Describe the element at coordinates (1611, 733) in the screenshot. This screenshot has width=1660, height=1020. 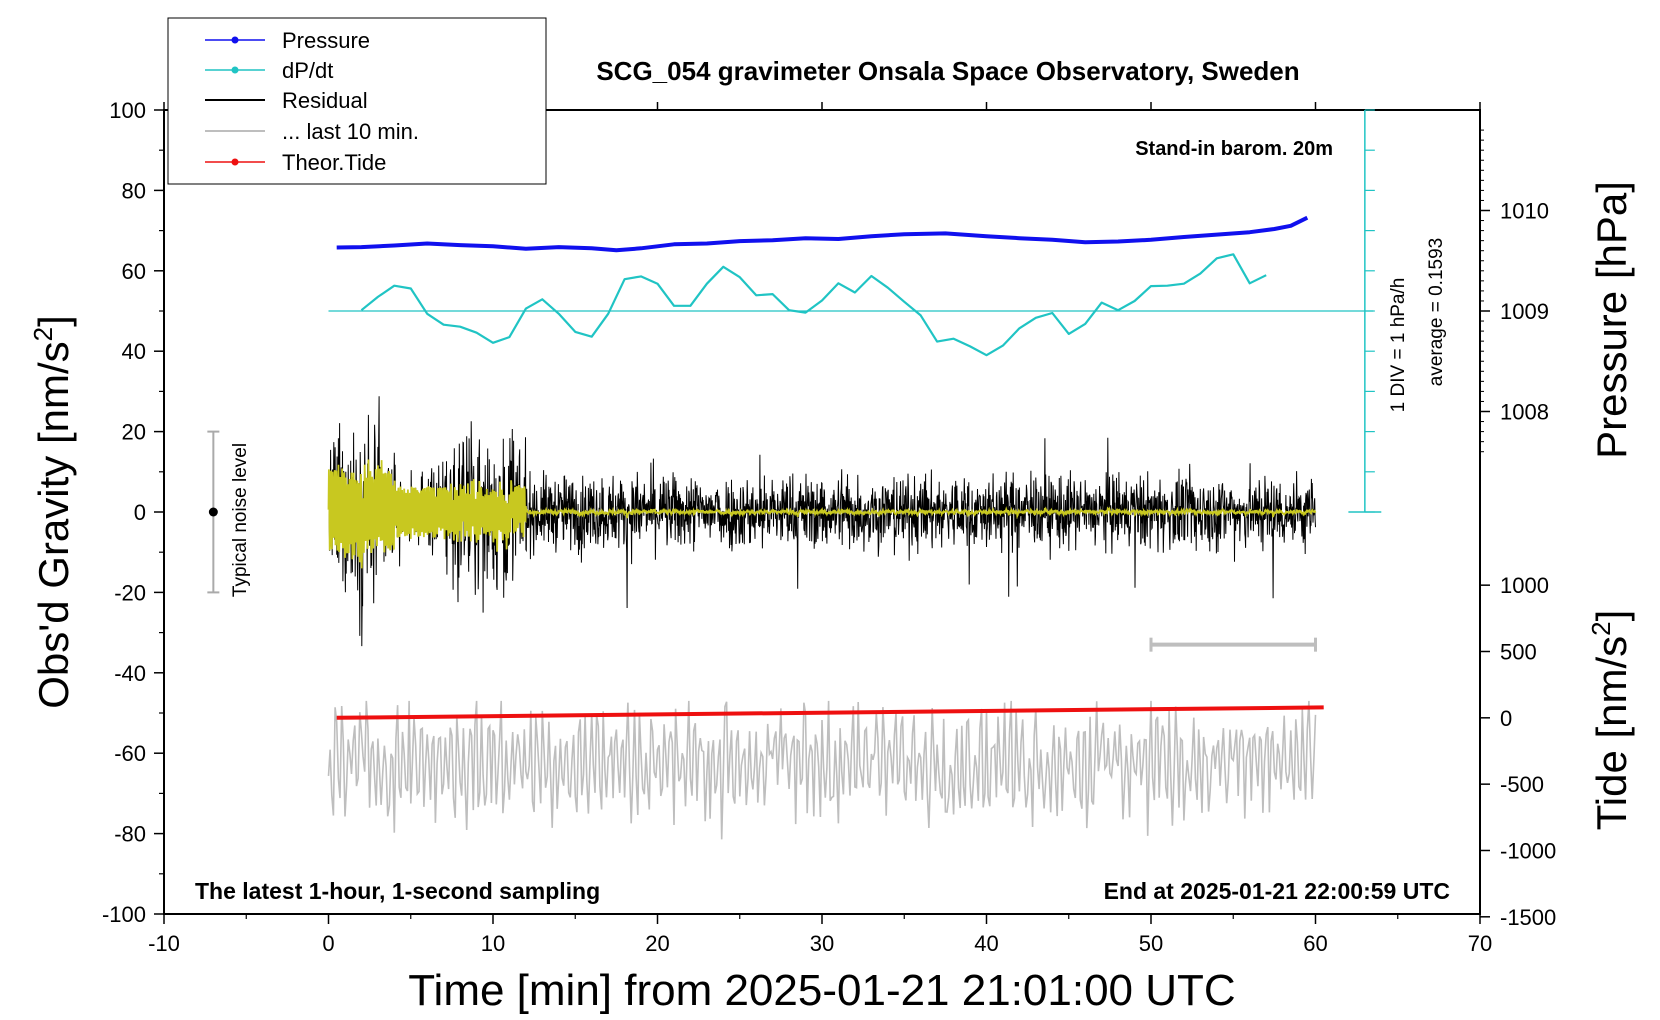
I see `tide-axis-label-main: Tide [nm/s` at that location.